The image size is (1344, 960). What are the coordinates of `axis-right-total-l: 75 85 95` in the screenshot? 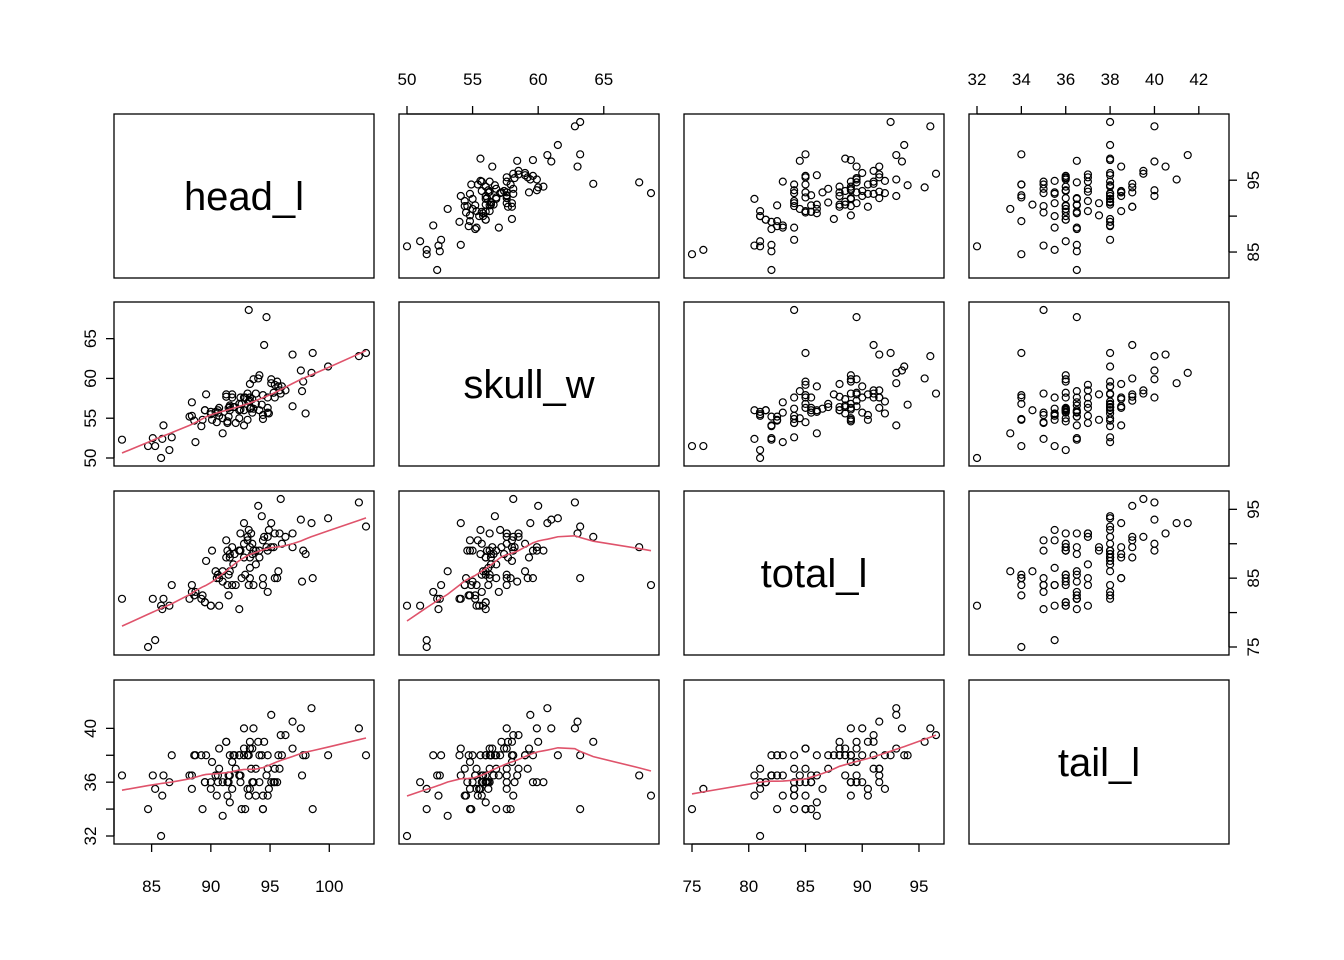 It's located at (1245, 578).